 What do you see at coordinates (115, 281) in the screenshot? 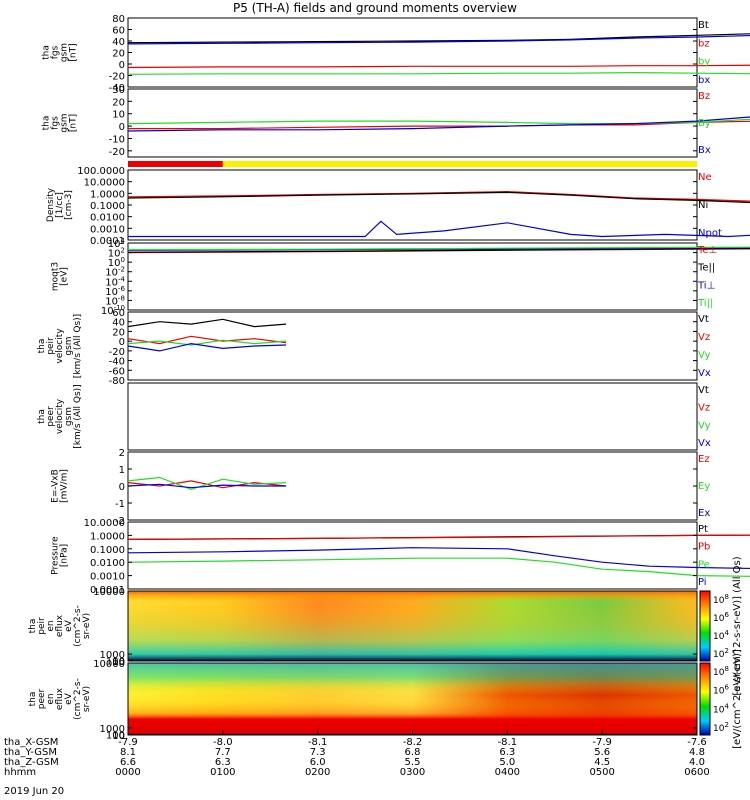
I see `y-tick-label: 10⁻⁴` at bounding box center [115, 281].